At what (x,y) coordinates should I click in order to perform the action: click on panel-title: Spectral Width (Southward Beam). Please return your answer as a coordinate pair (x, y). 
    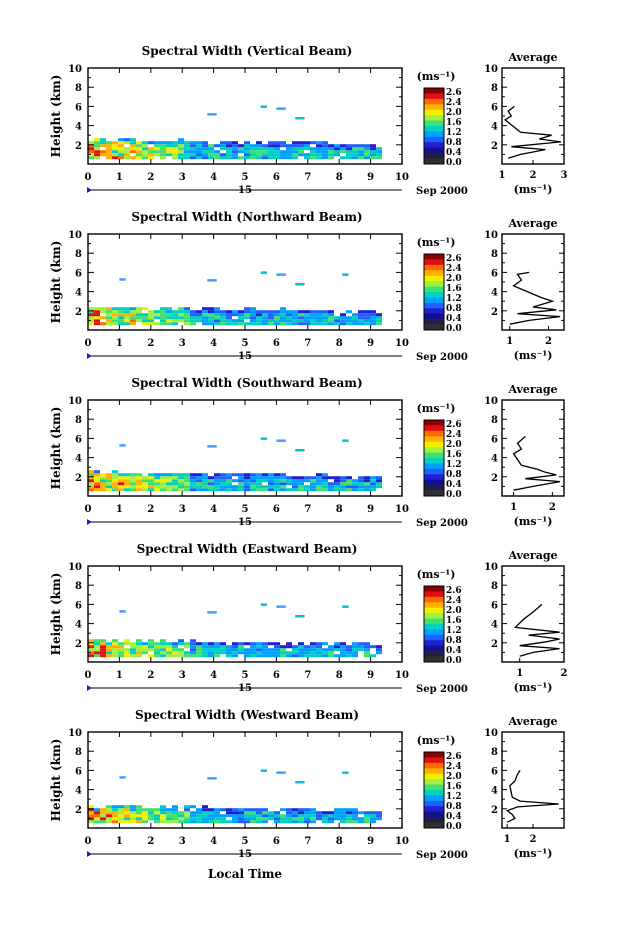
    Looking at the image, I should click on (246, 383).